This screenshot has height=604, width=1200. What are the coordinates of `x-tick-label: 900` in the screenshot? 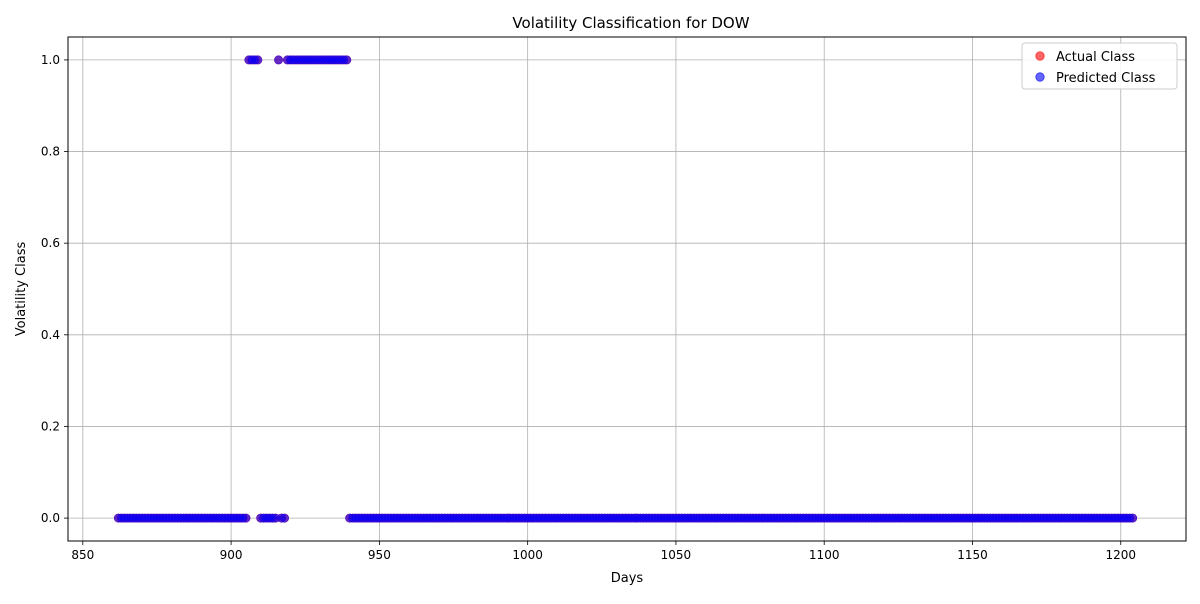 It's located at (231, 555).